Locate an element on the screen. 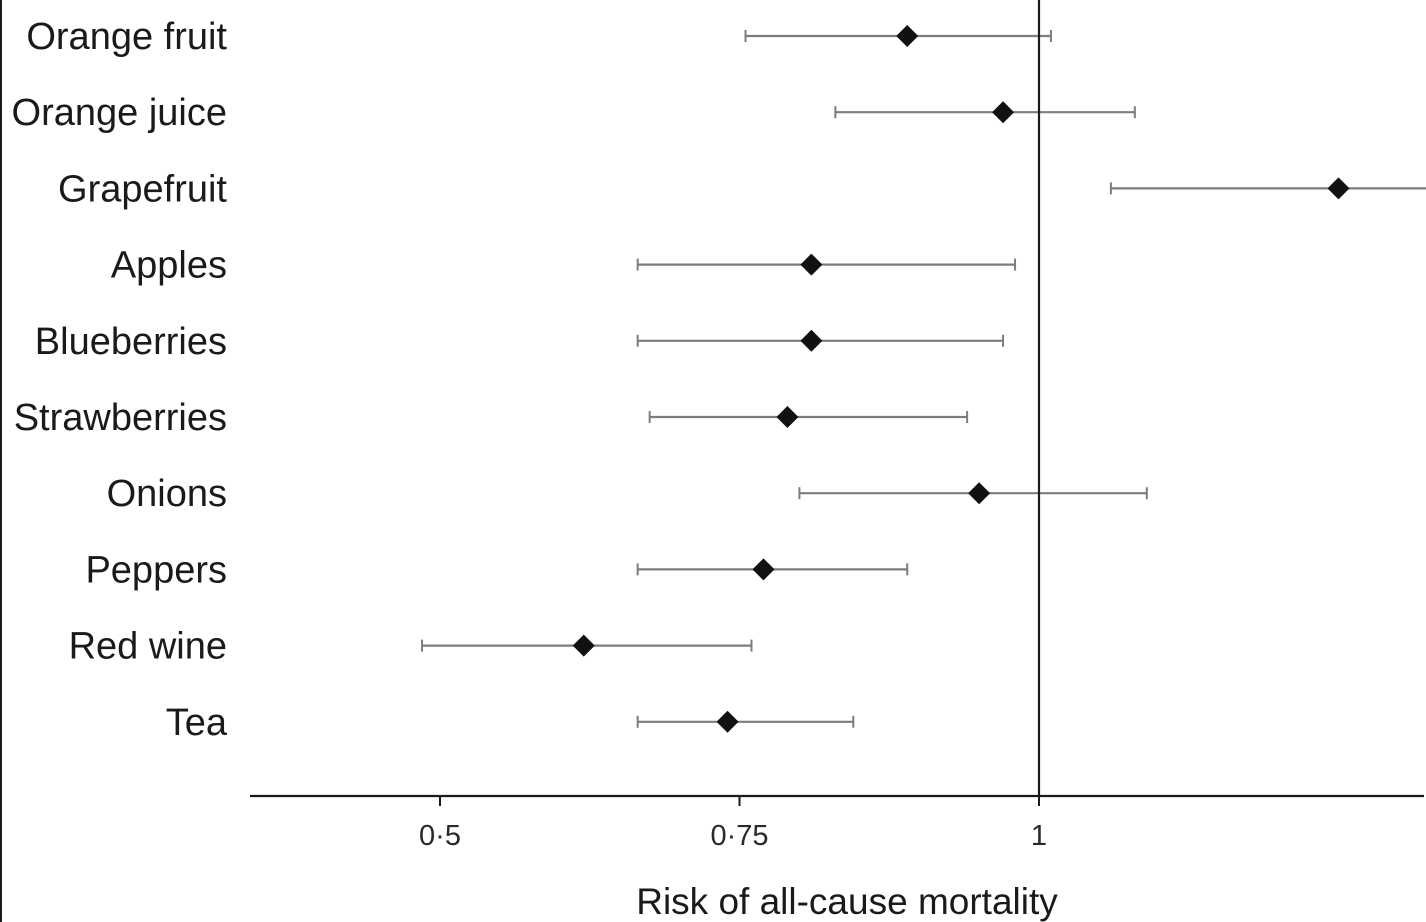 The image size is (1426, 922). point-estimate-onions is located at coordinates (979, 493).